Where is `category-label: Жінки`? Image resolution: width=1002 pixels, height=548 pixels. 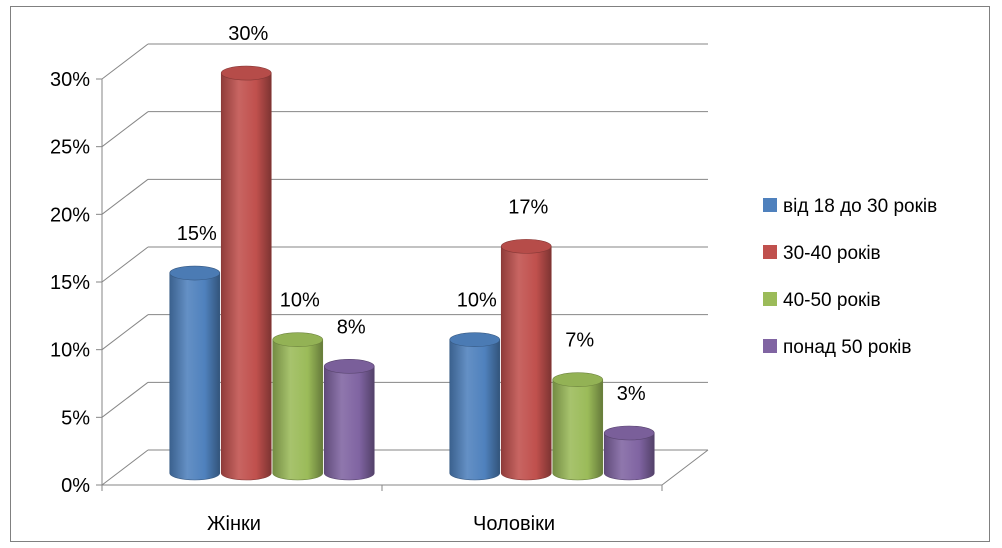
category-label: Жінки is located at coordinates (234, 524).